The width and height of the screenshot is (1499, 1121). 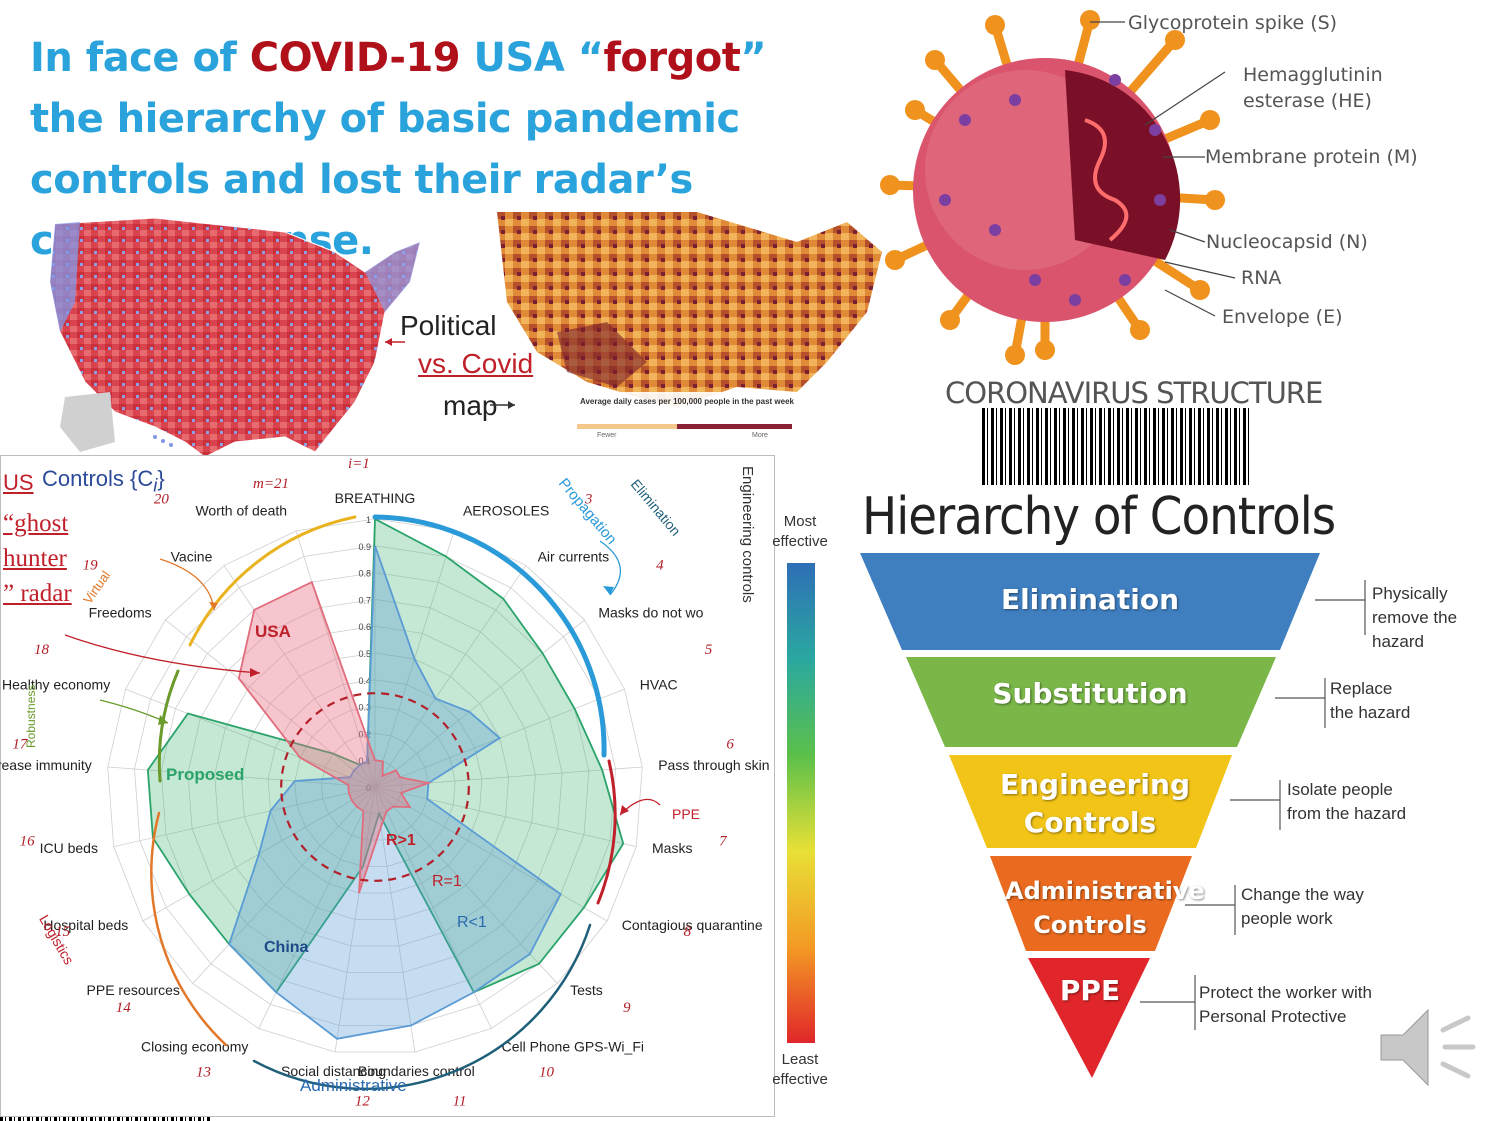 I want to click on i-label: i=1, so click(x=359, y=464).